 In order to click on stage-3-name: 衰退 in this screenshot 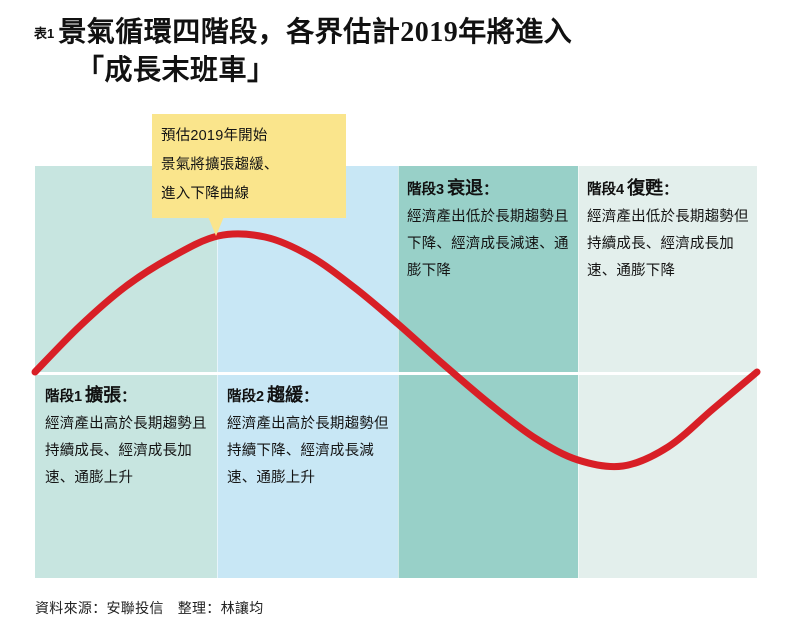, I will do `click(465, 188)`.